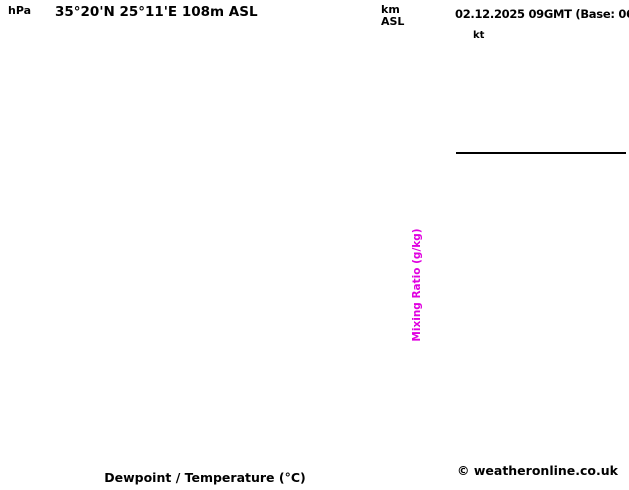  What do you see at coordinates (542, 14) in the screenshot?
I see `run-datetime: 02.12.2025 09GMT (Base: 06)` at bounding box center [542, 14].